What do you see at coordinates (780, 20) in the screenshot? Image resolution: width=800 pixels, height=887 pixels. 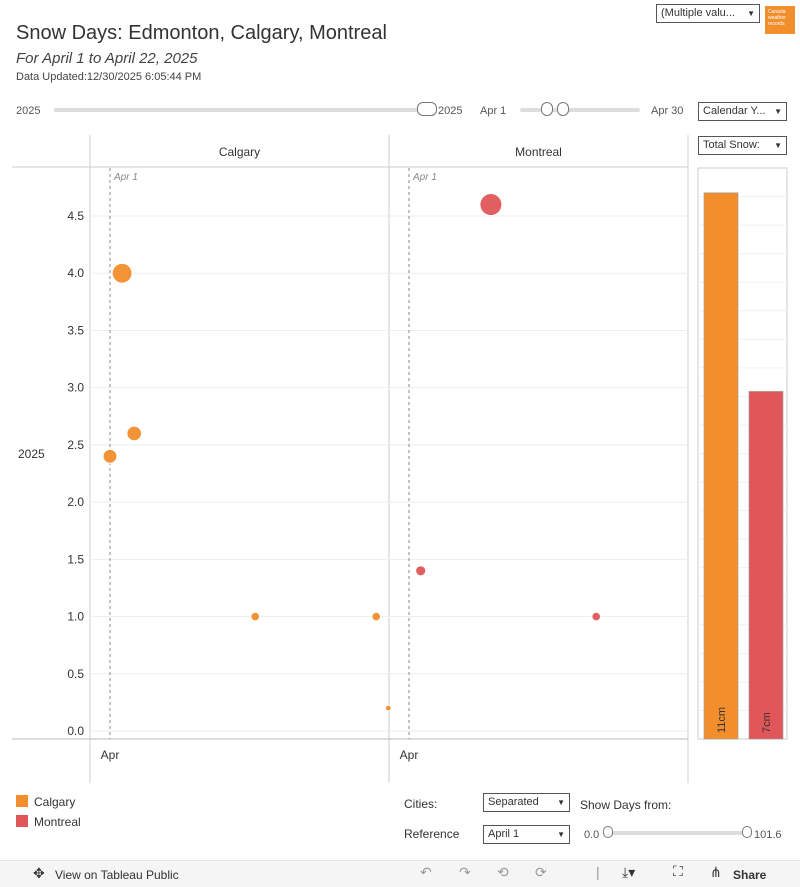 I see `logo: Canada weather records` at bounding box center [780, 20].